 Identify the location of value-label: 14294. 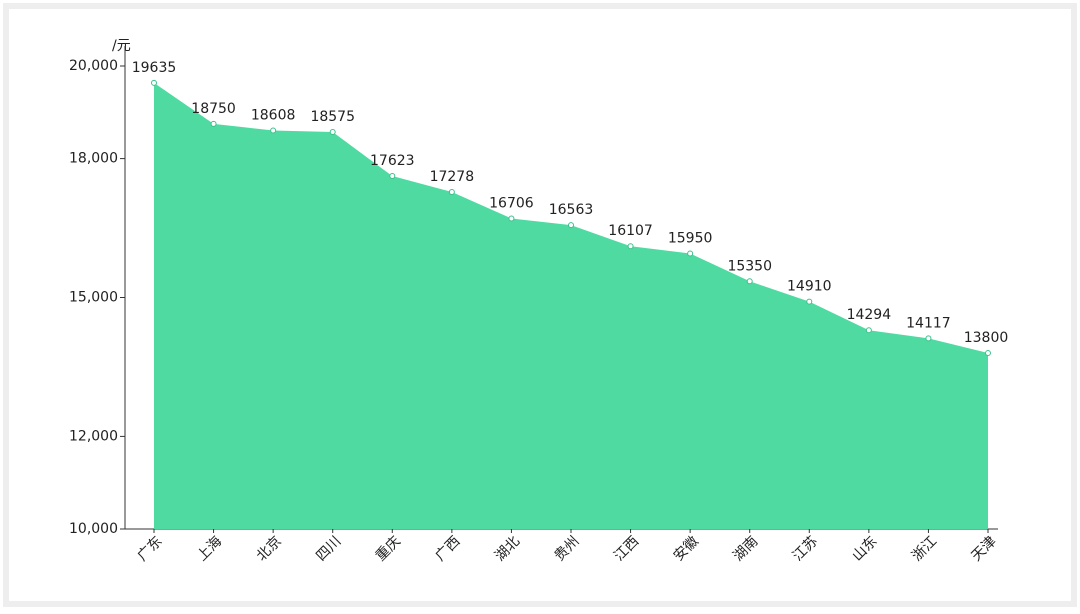
(869, 315).